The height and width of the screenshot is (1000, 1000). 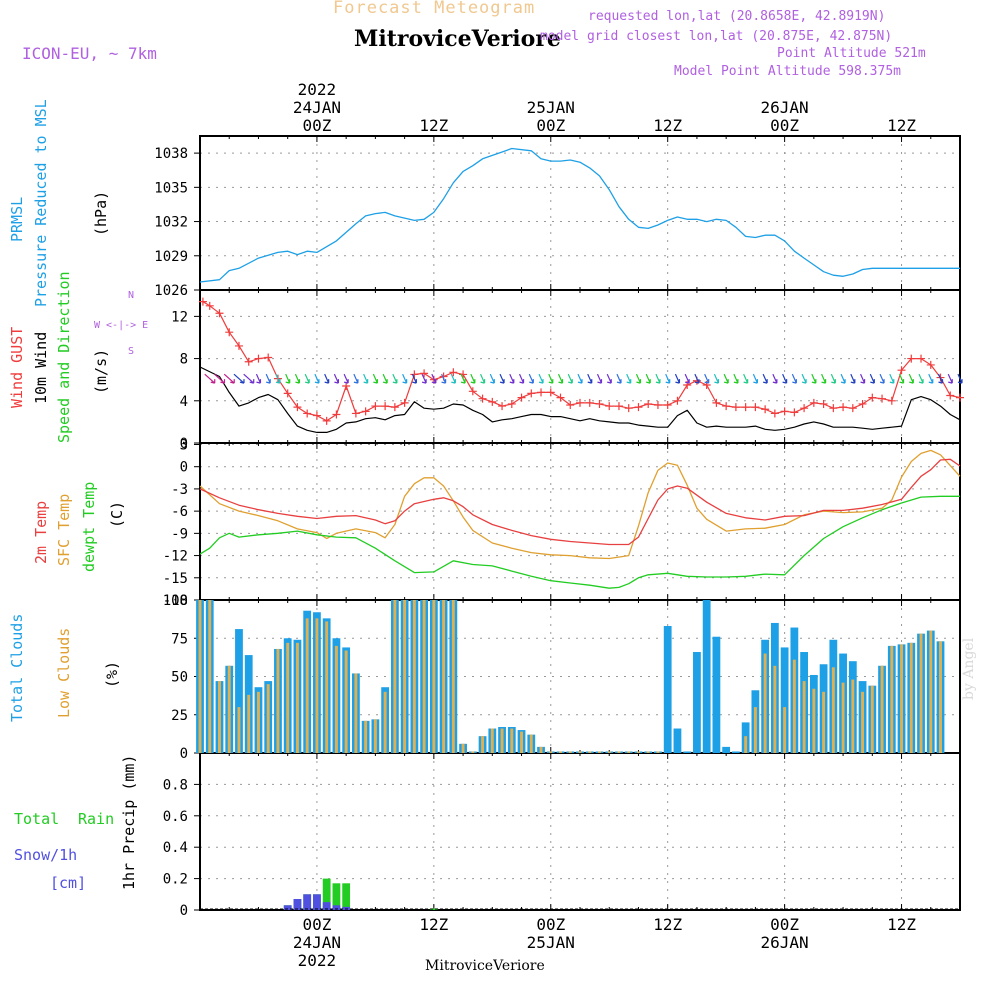 What do you see at coordinates (901, 924) in the screenshot?
I see `bottom-time-label: 12Z` at bounding box center [901, 924].